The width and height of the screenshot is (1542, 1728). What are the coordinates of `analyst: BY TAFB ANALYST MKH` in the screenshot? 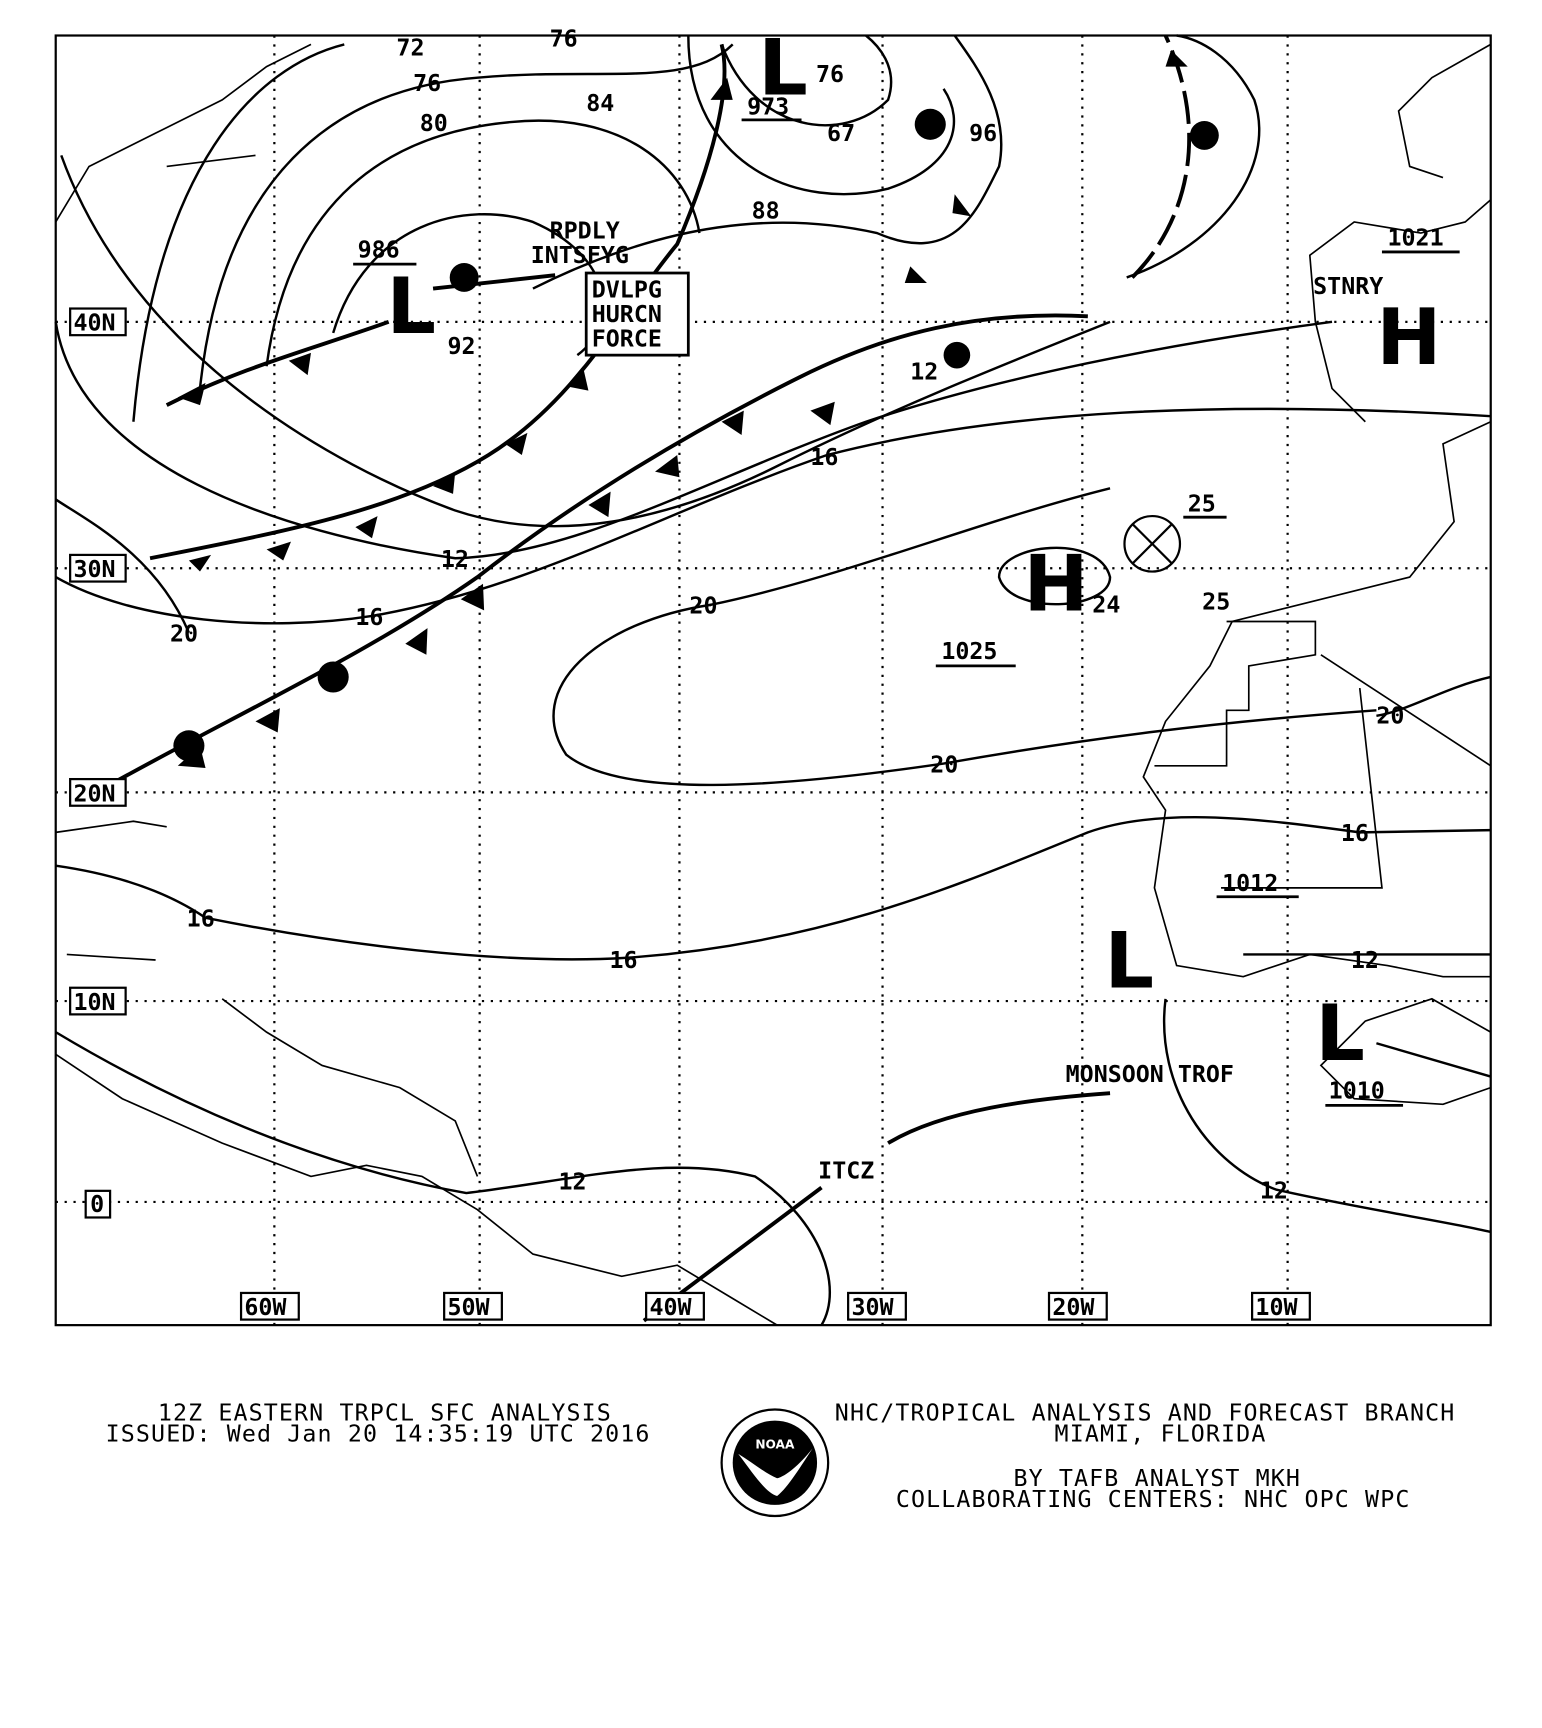 It's located at (1157, 1478).